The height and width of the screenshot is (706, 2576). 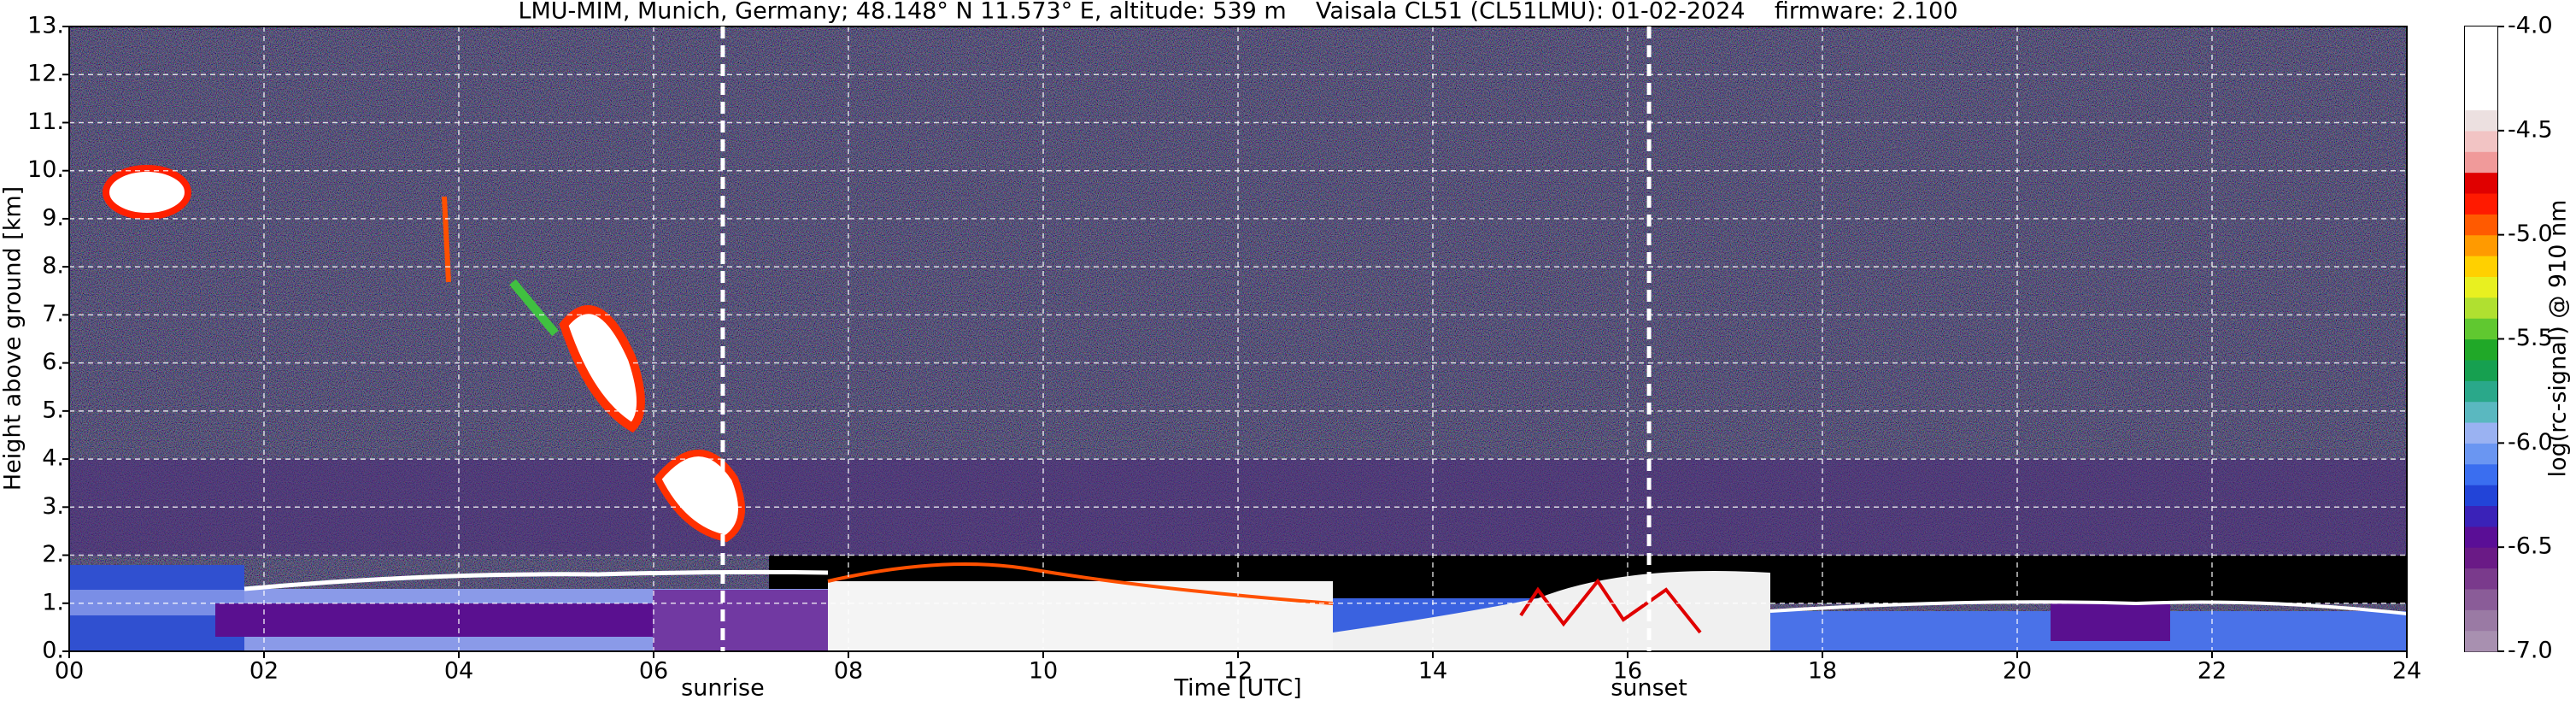 What do you see at coordinates (53, 314) in the screenshot?
I see `y-tick-label: 7.` at bounding box center [53, 314].